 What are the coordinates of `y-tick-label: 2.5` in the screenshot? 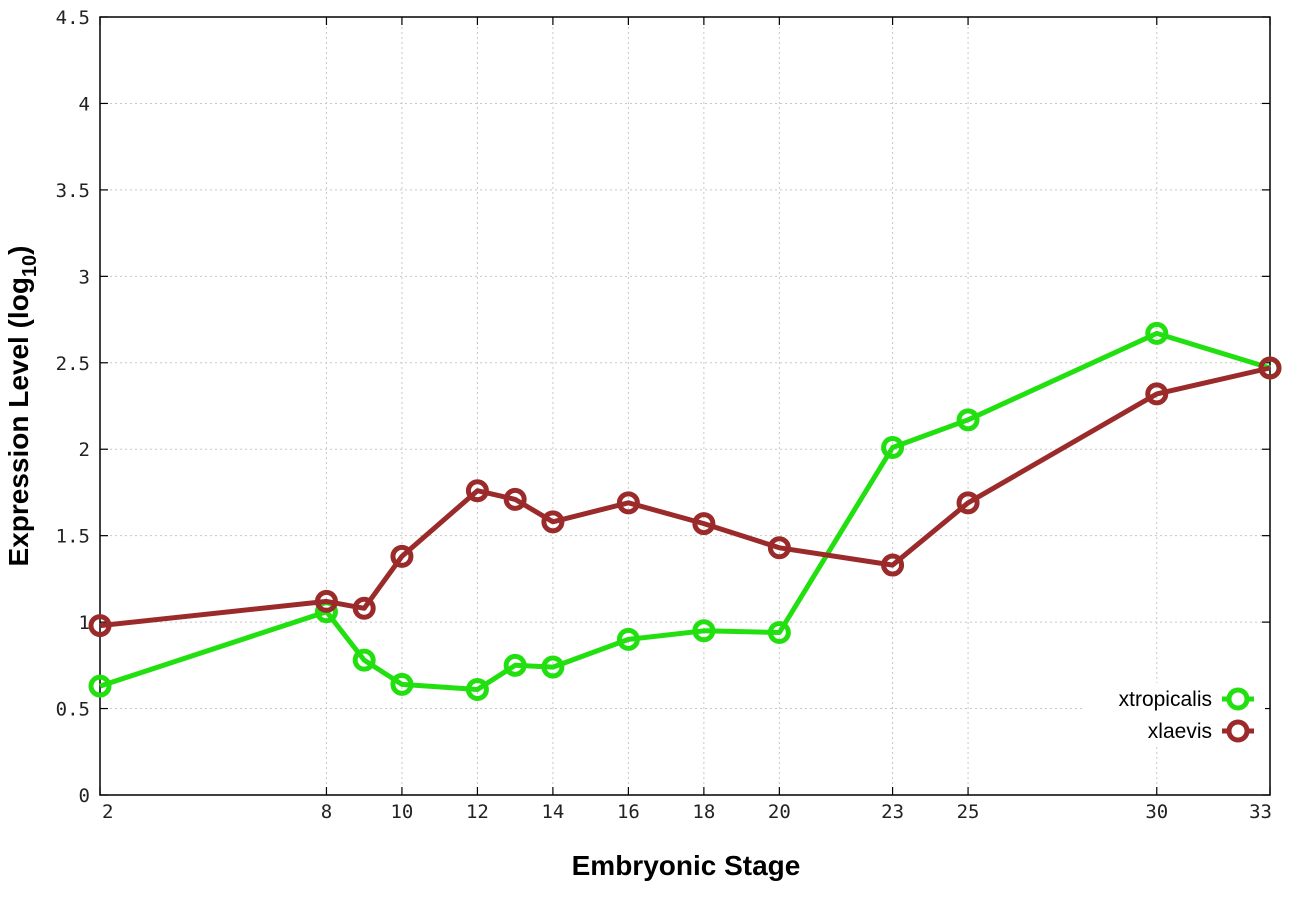 It's located at (73, 364).